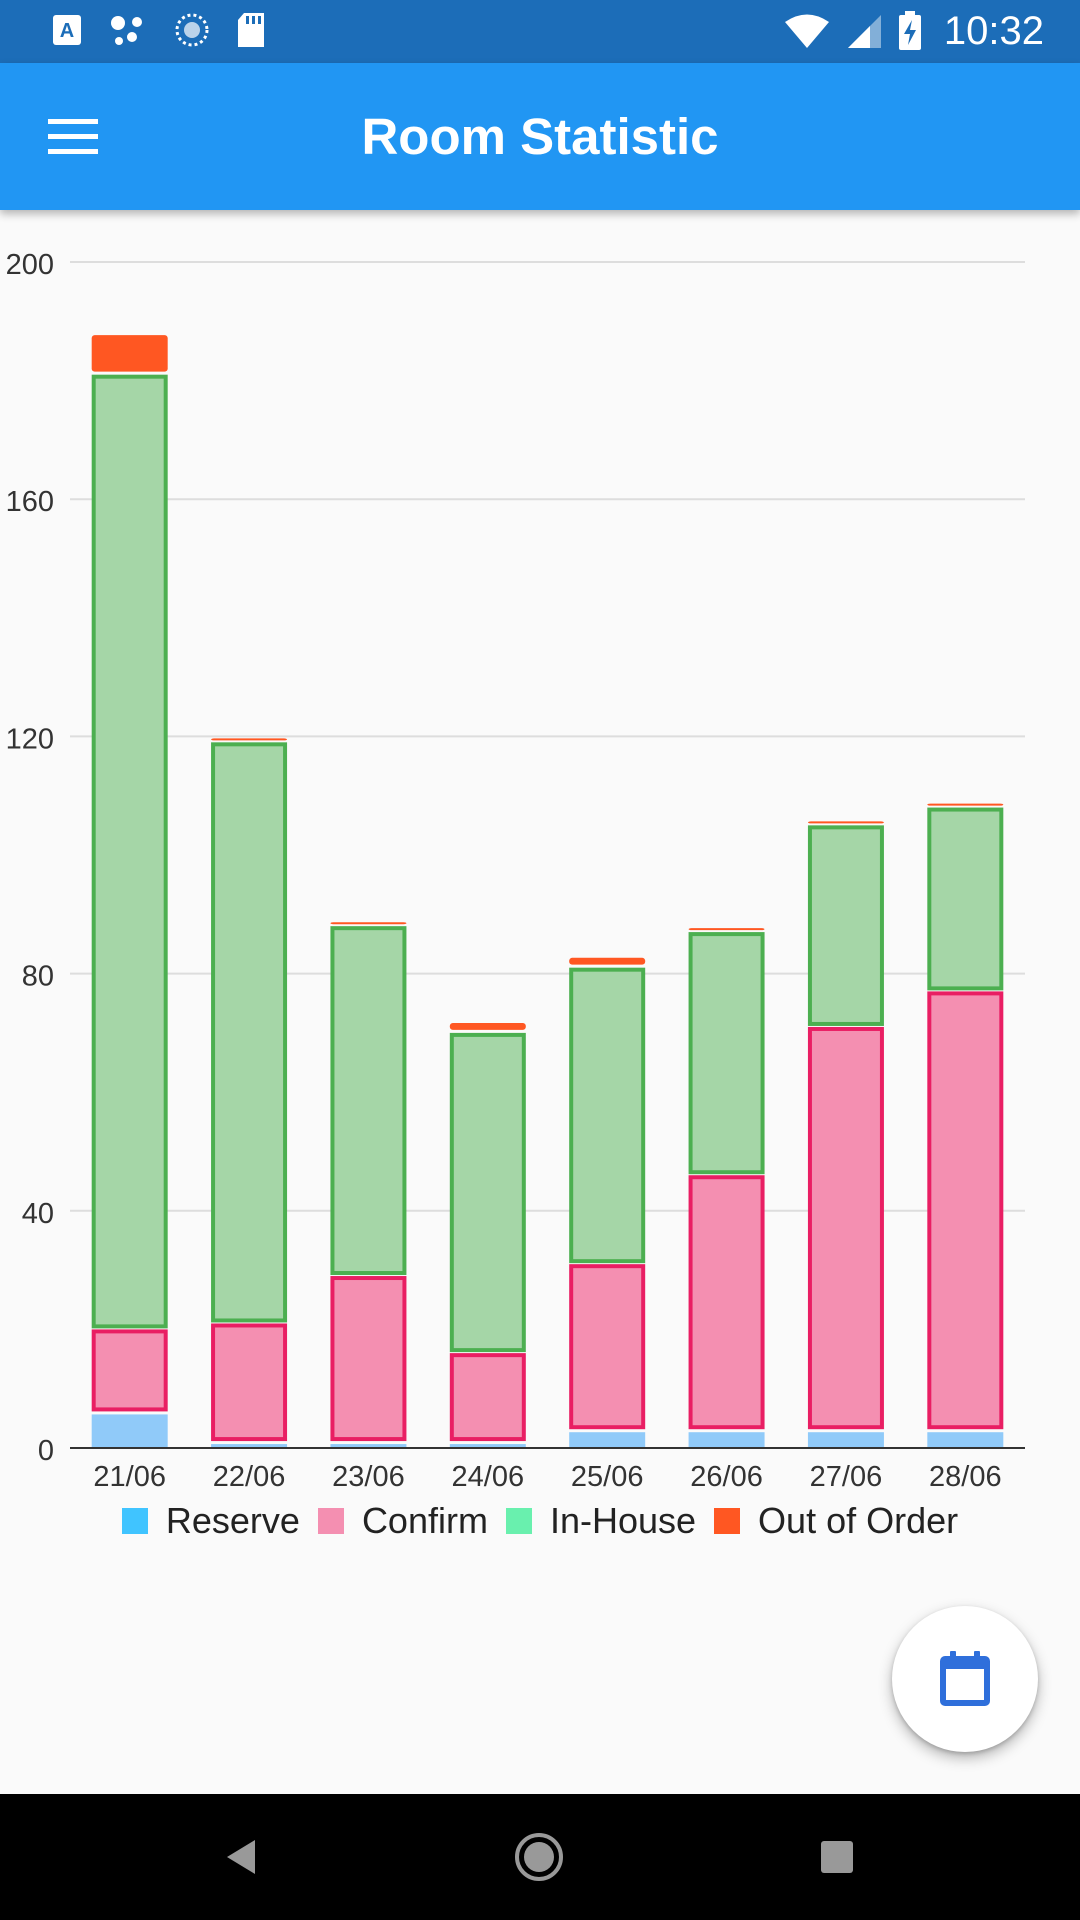 The image size is (1080, 1920). I want to click on legend-swatch-confirm, so click(330, 1521).